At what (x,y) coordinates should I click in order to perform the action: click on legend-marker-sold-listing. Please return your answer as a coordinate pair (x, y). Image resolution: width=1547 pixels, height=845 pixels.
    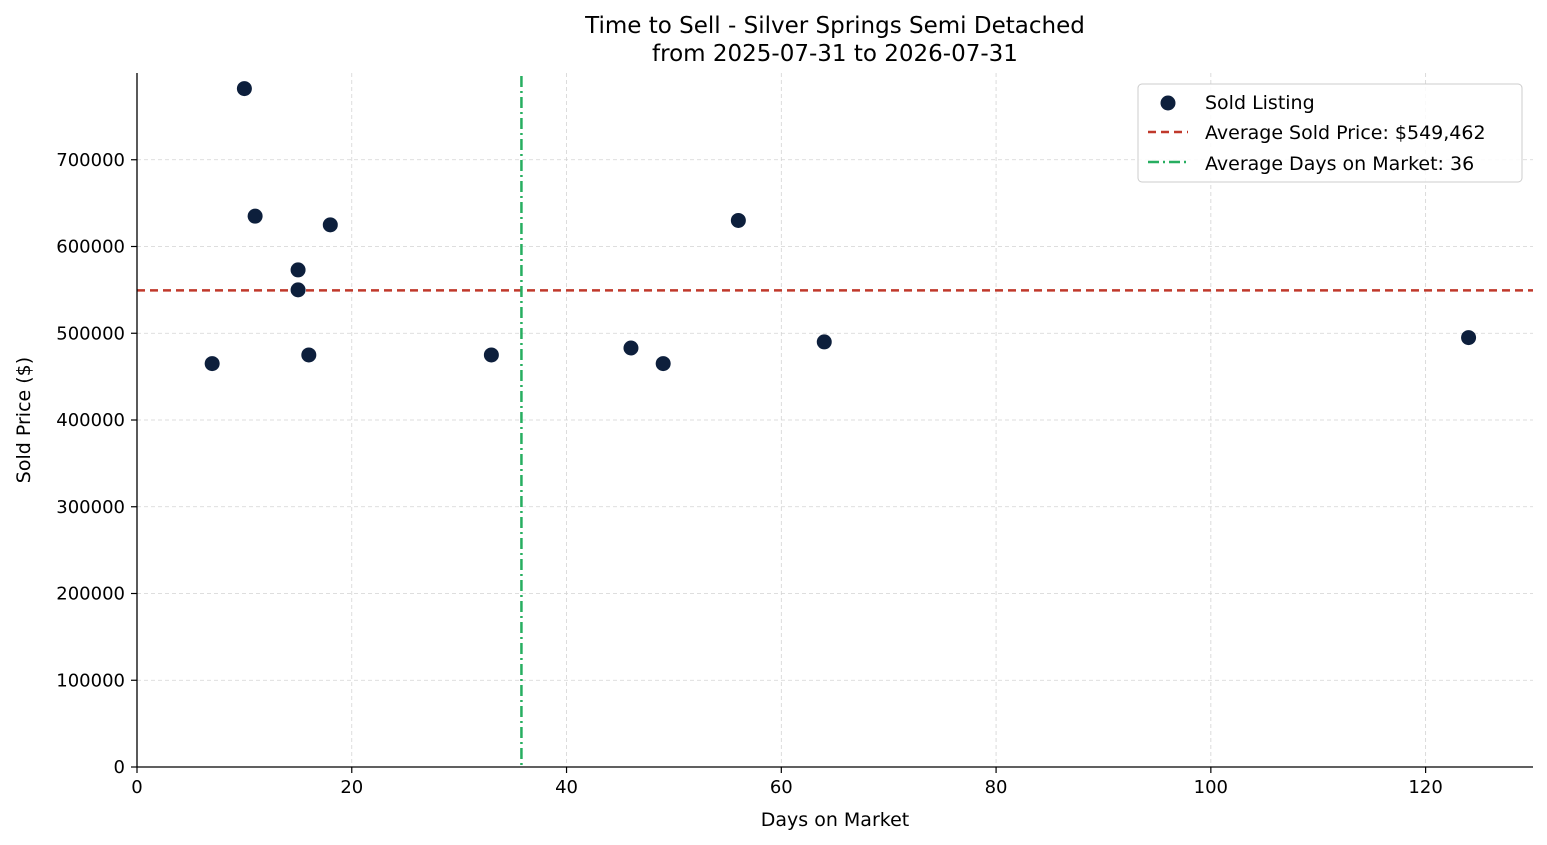
    Looking at the image, I should click on (1168, 103).